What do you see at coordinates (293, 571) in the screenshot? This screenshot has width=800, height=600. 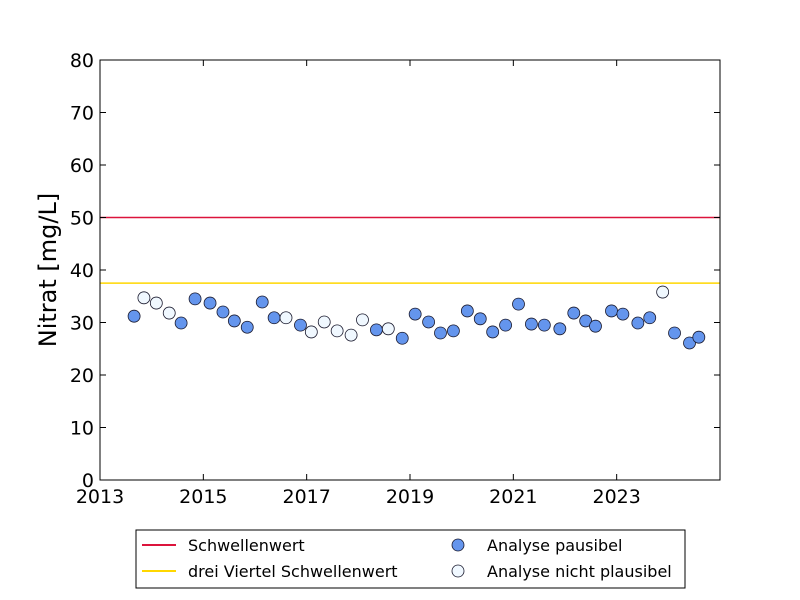 I see `legend-label: drei Viertel Schwellenwert` at bounding box center [293, 571].